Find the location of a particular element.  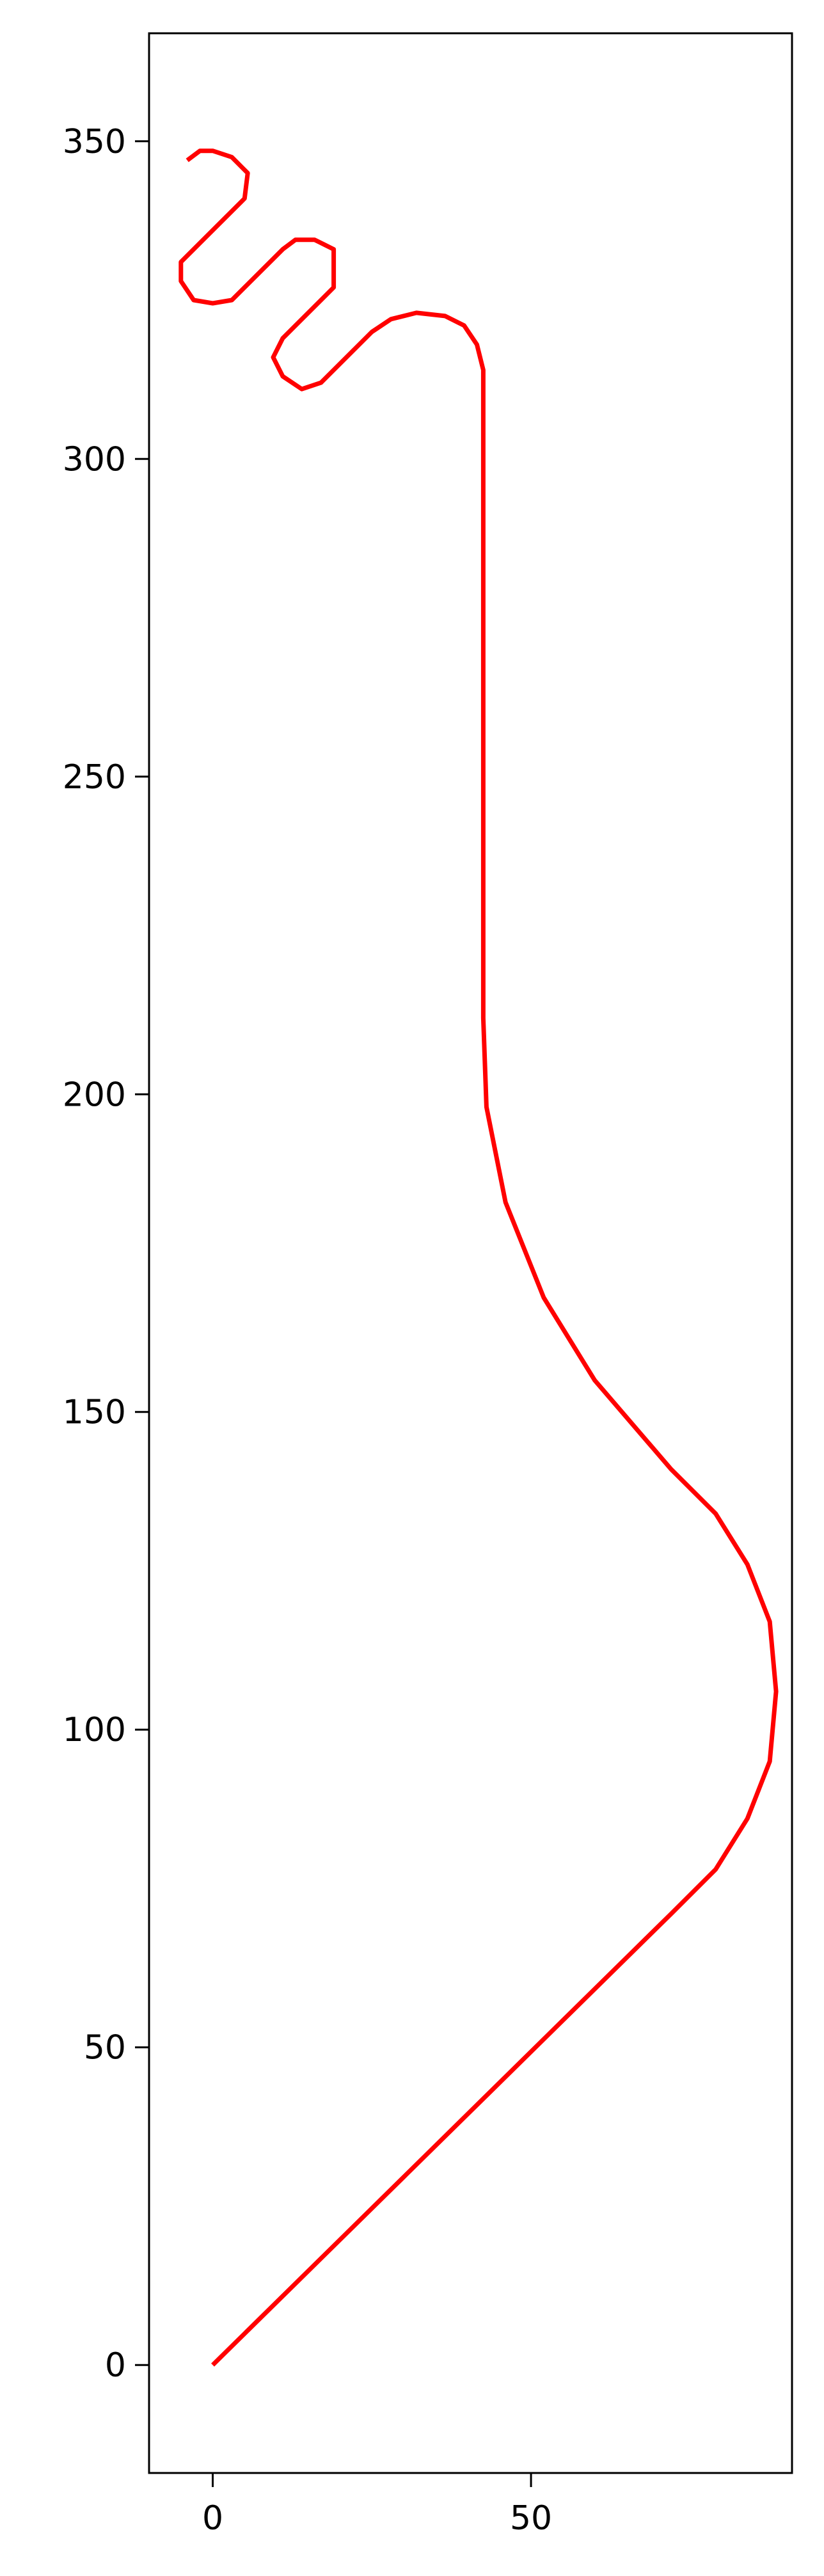

x-tick-label: 50 is located at coordinates (531, 2519).